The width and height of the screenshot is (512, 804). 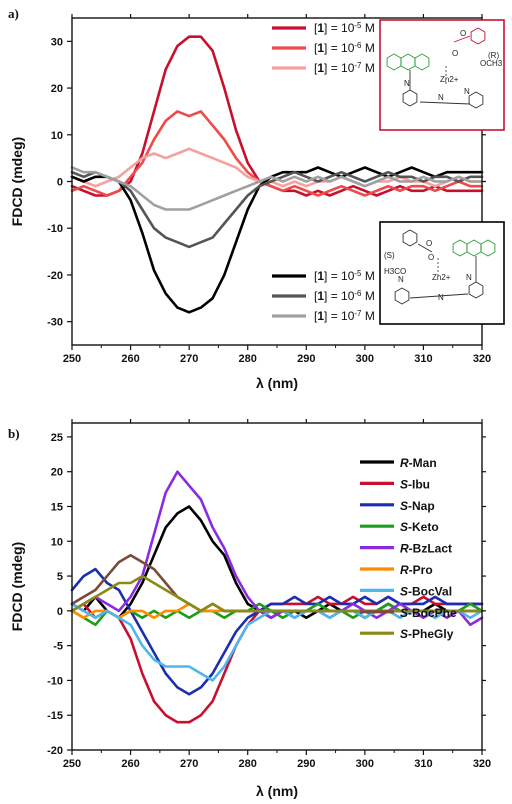 What do you see at coordinates (491, 63) in the screenshot?
I see `atom-label: OCH3` at bounding box center [491, 63].